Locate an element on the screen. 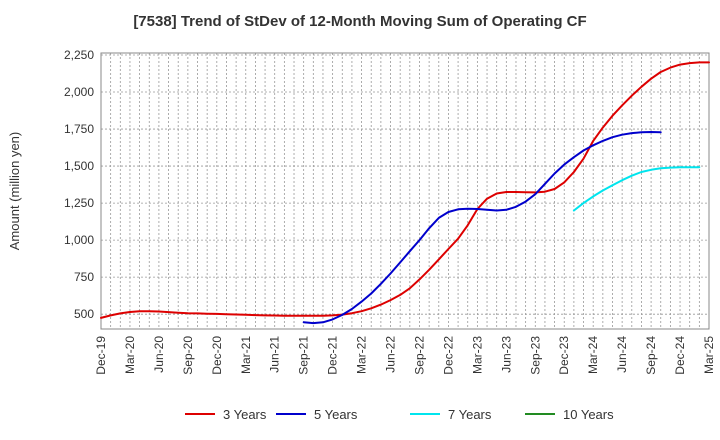 This screenshot has width=720, height=440. legend-label: 3 Years is located at coordinates (245, 414).